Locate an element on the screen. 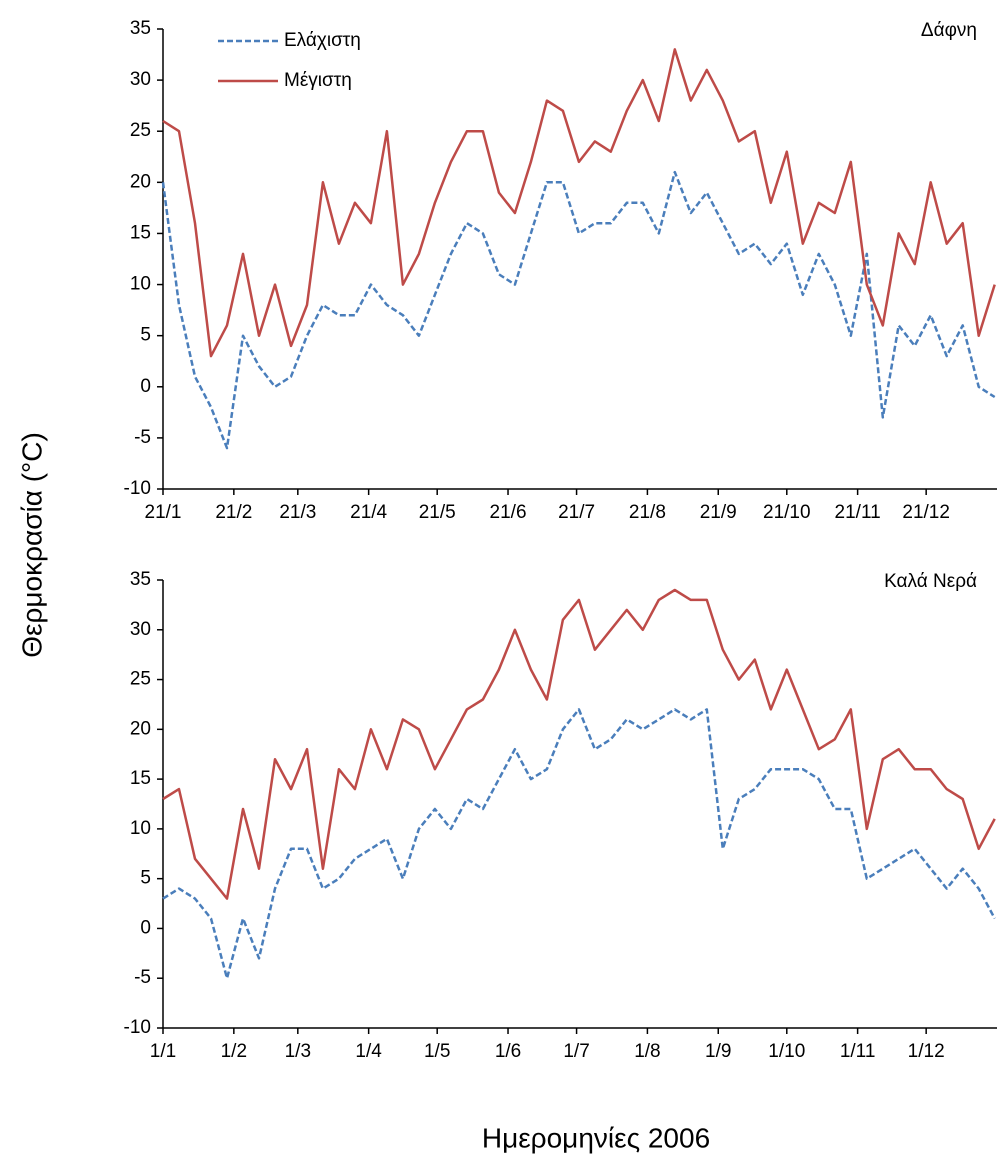  panel-title: Καλά Νερά is located at coordinates (930, 581).